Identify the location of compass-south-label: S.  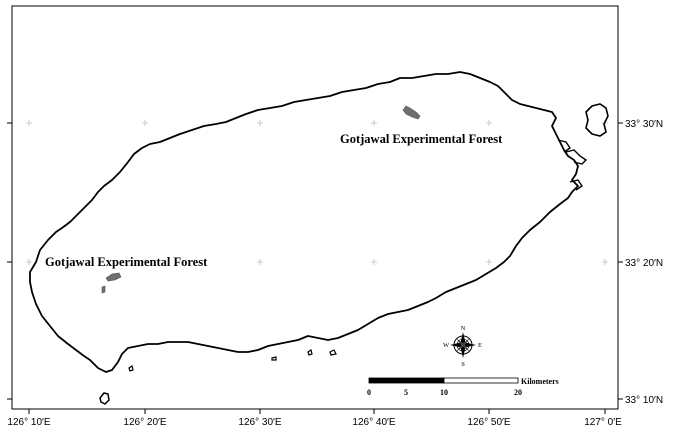
(463, 364).